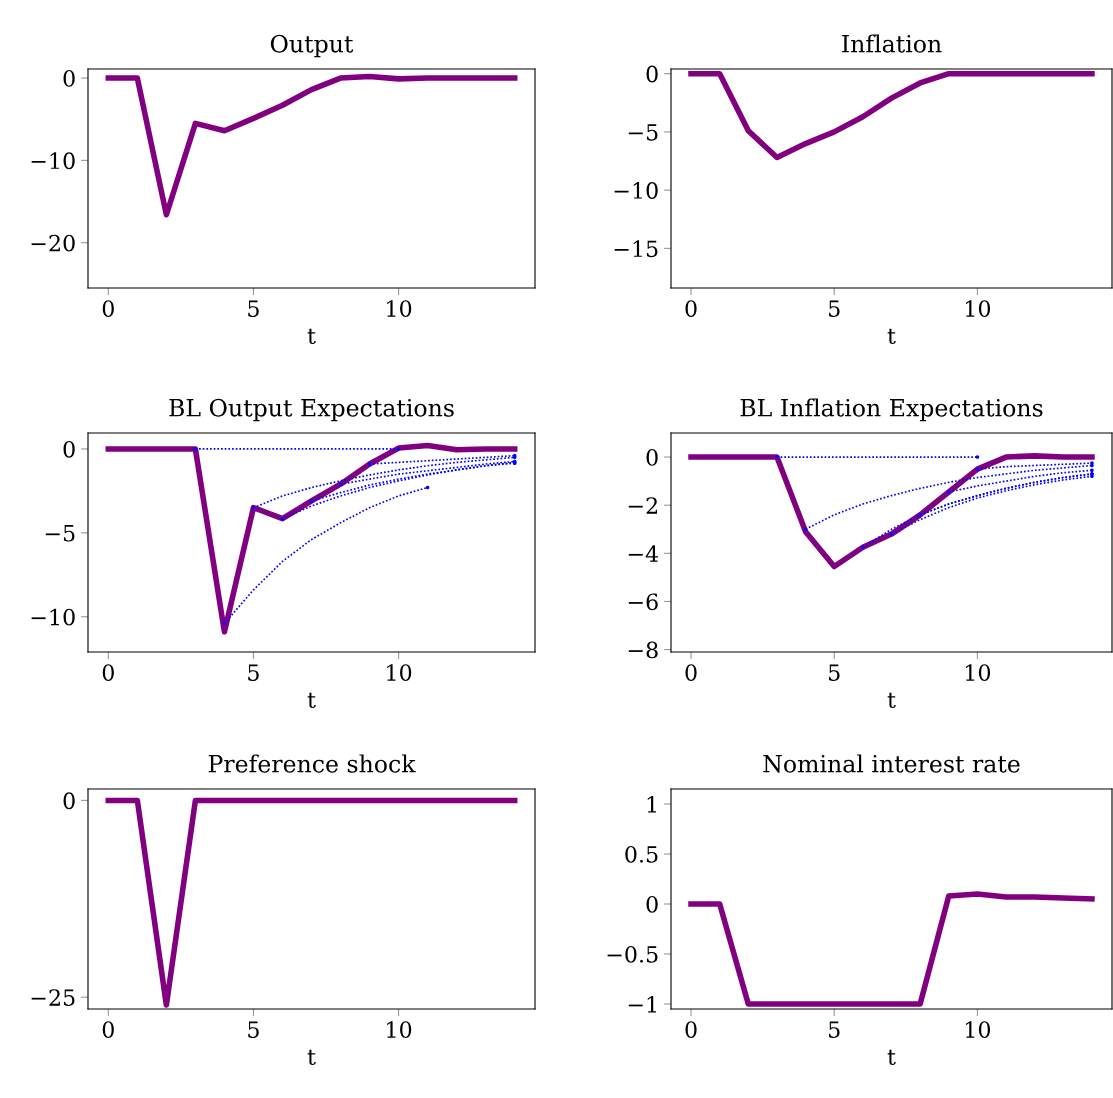  What do you see at coordinates (636, 249) in the screenshot?
I see `y-tick-label: −15` at bounding box center [636, 249].